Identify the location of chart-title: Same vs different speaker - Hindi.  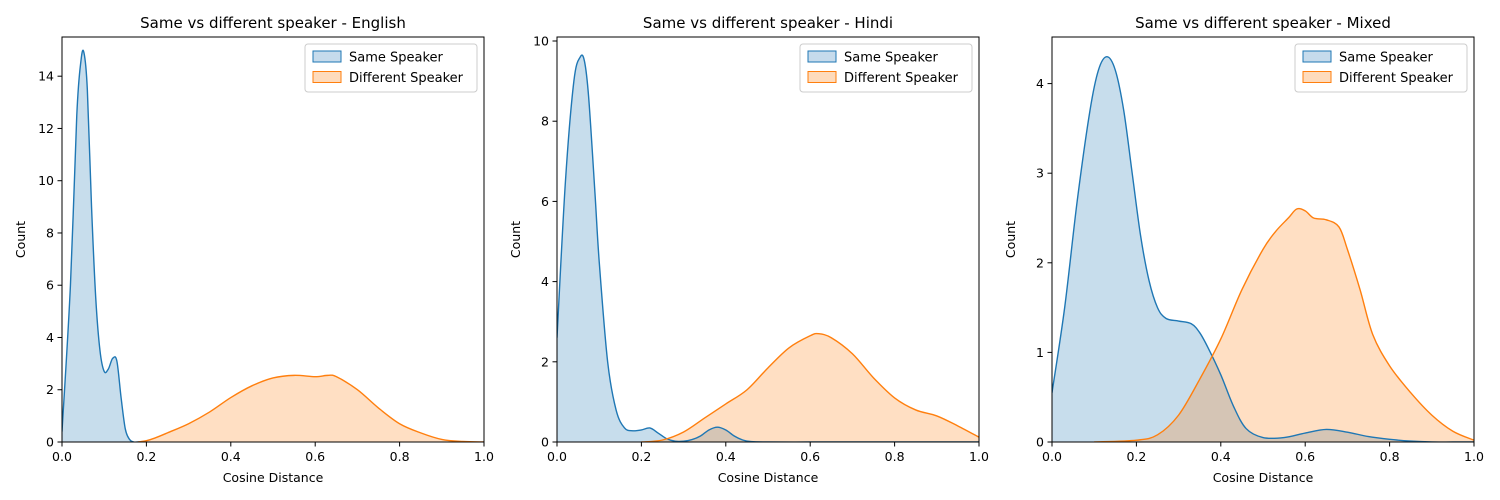
(768, 23).